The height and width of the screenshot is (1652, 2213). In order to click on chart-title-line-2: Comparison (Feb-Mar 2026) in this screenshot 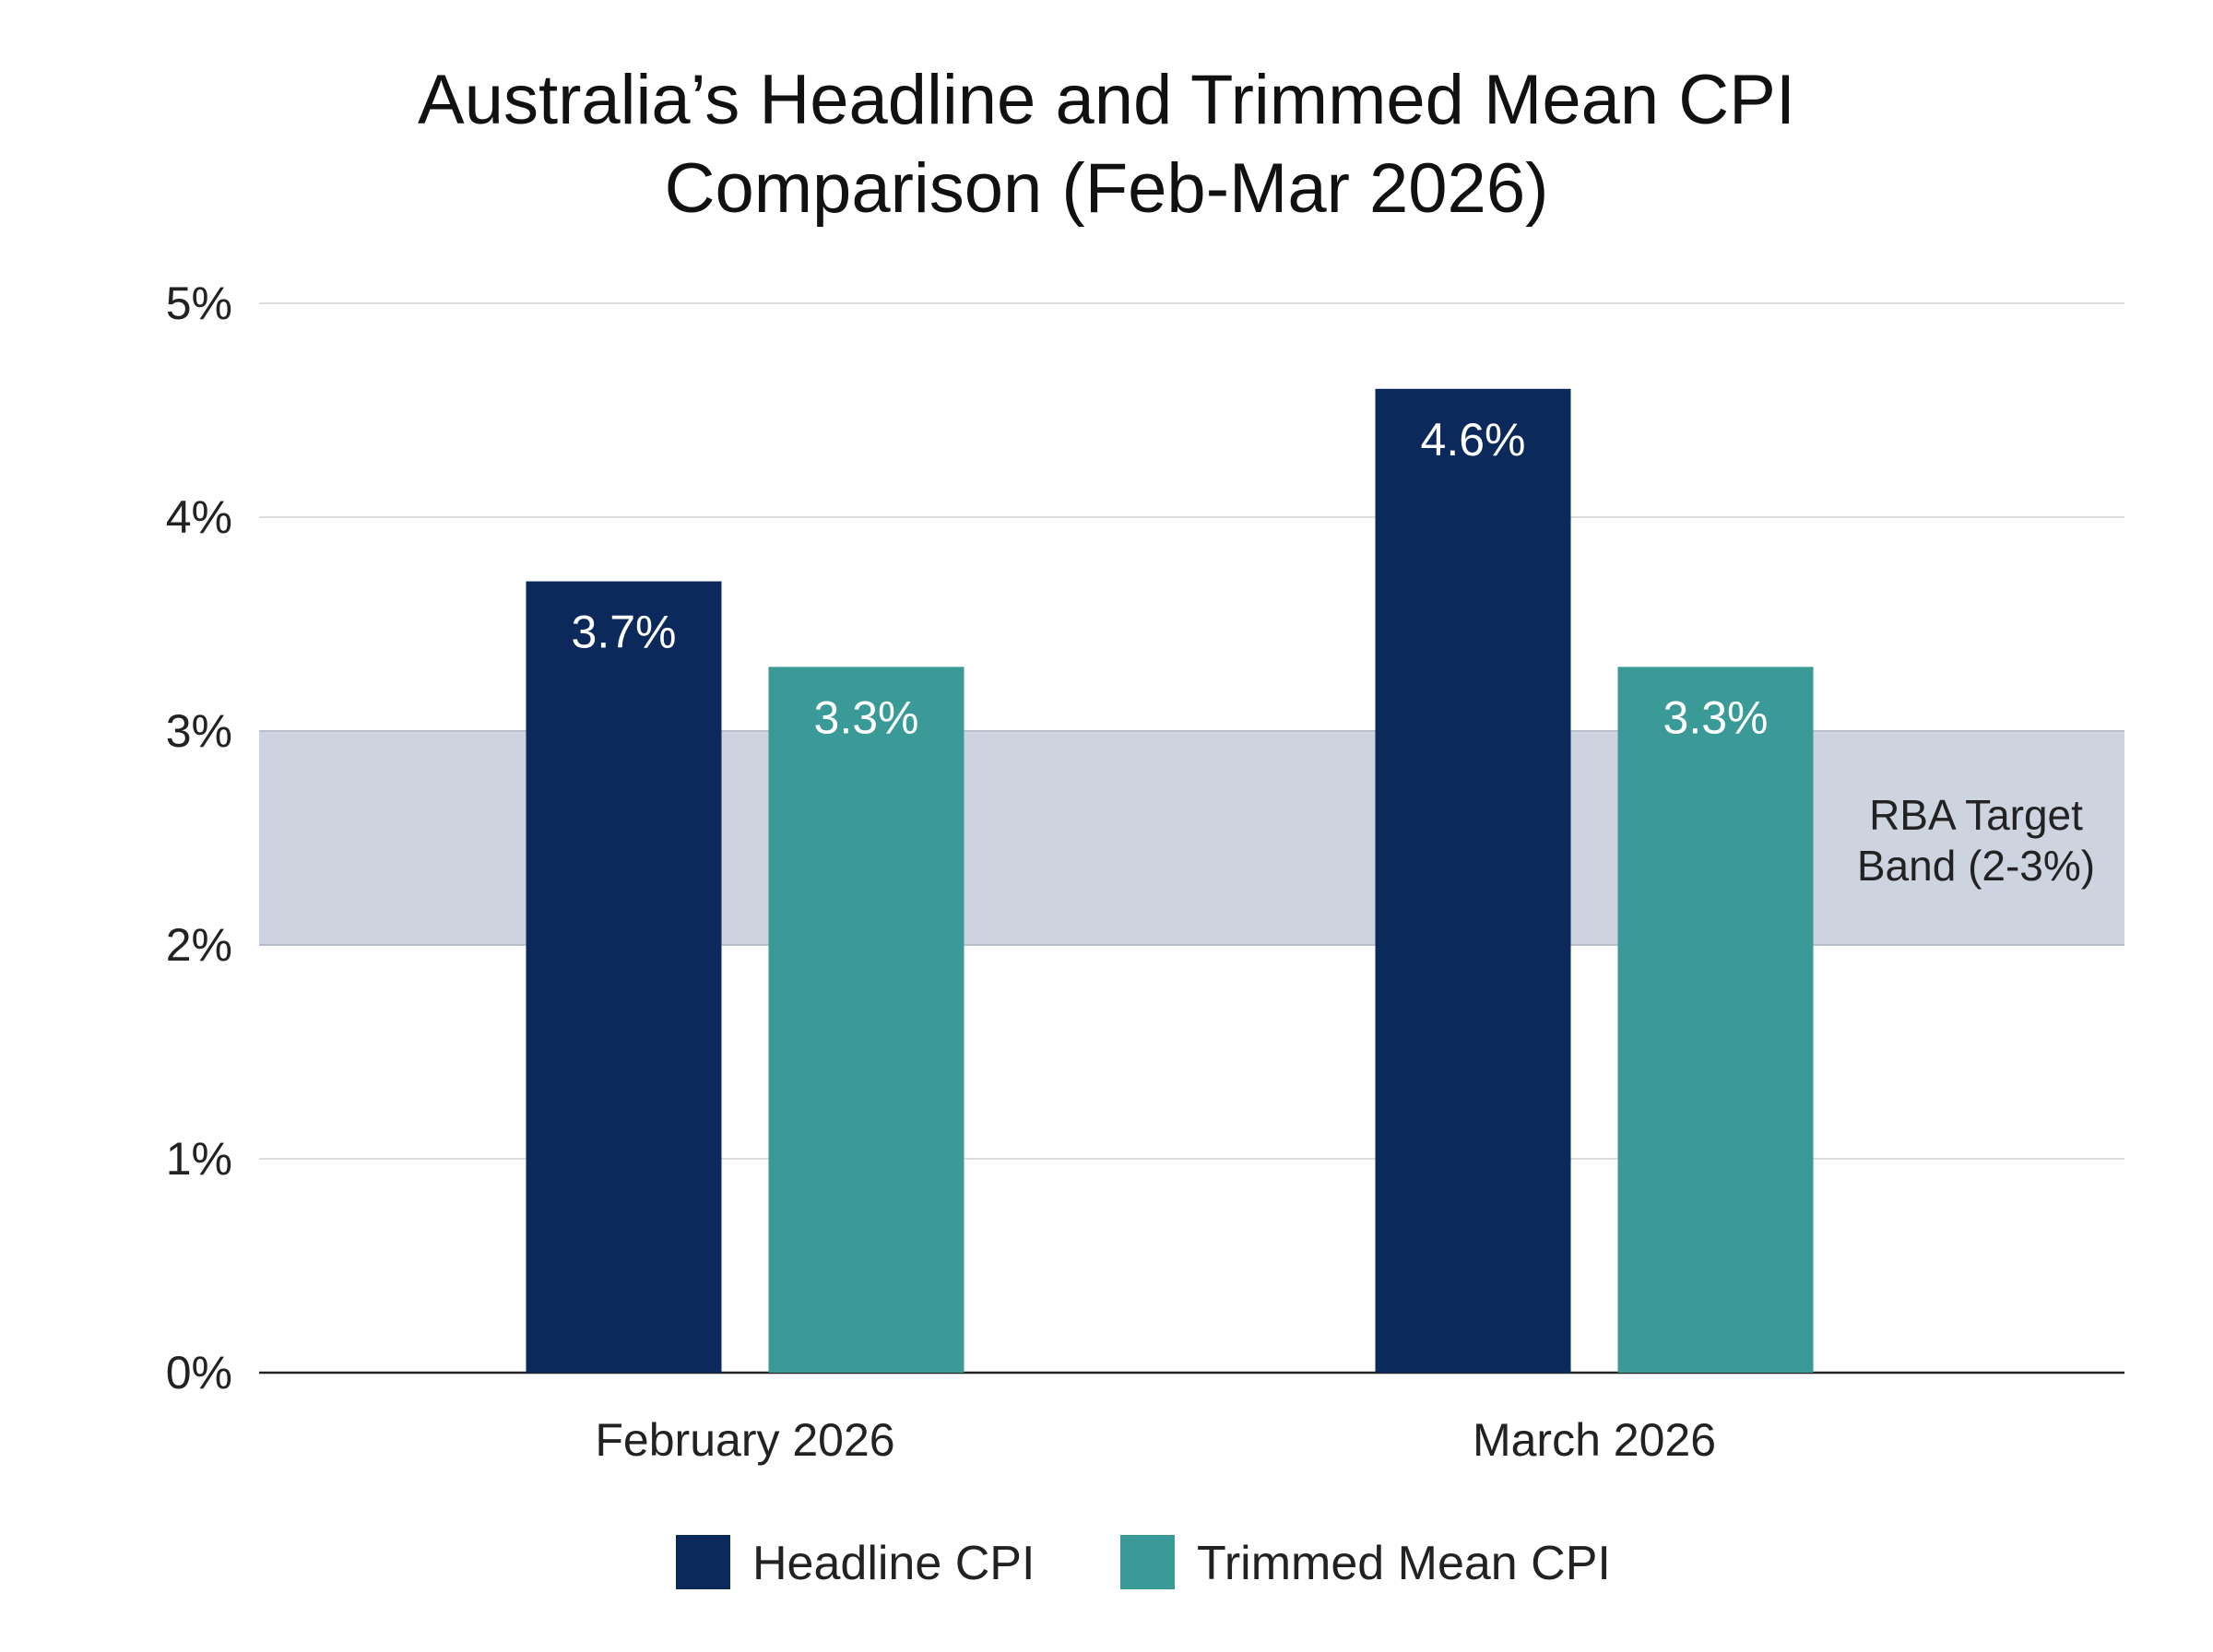, I will do `click(1107, 188)`.